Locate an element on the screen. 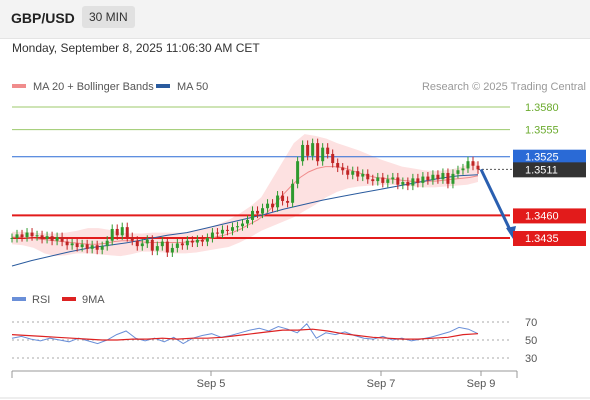 This screenshot has height=400, width=590. x-tick-label: Sep 7 is located at coordinates (381, 384).